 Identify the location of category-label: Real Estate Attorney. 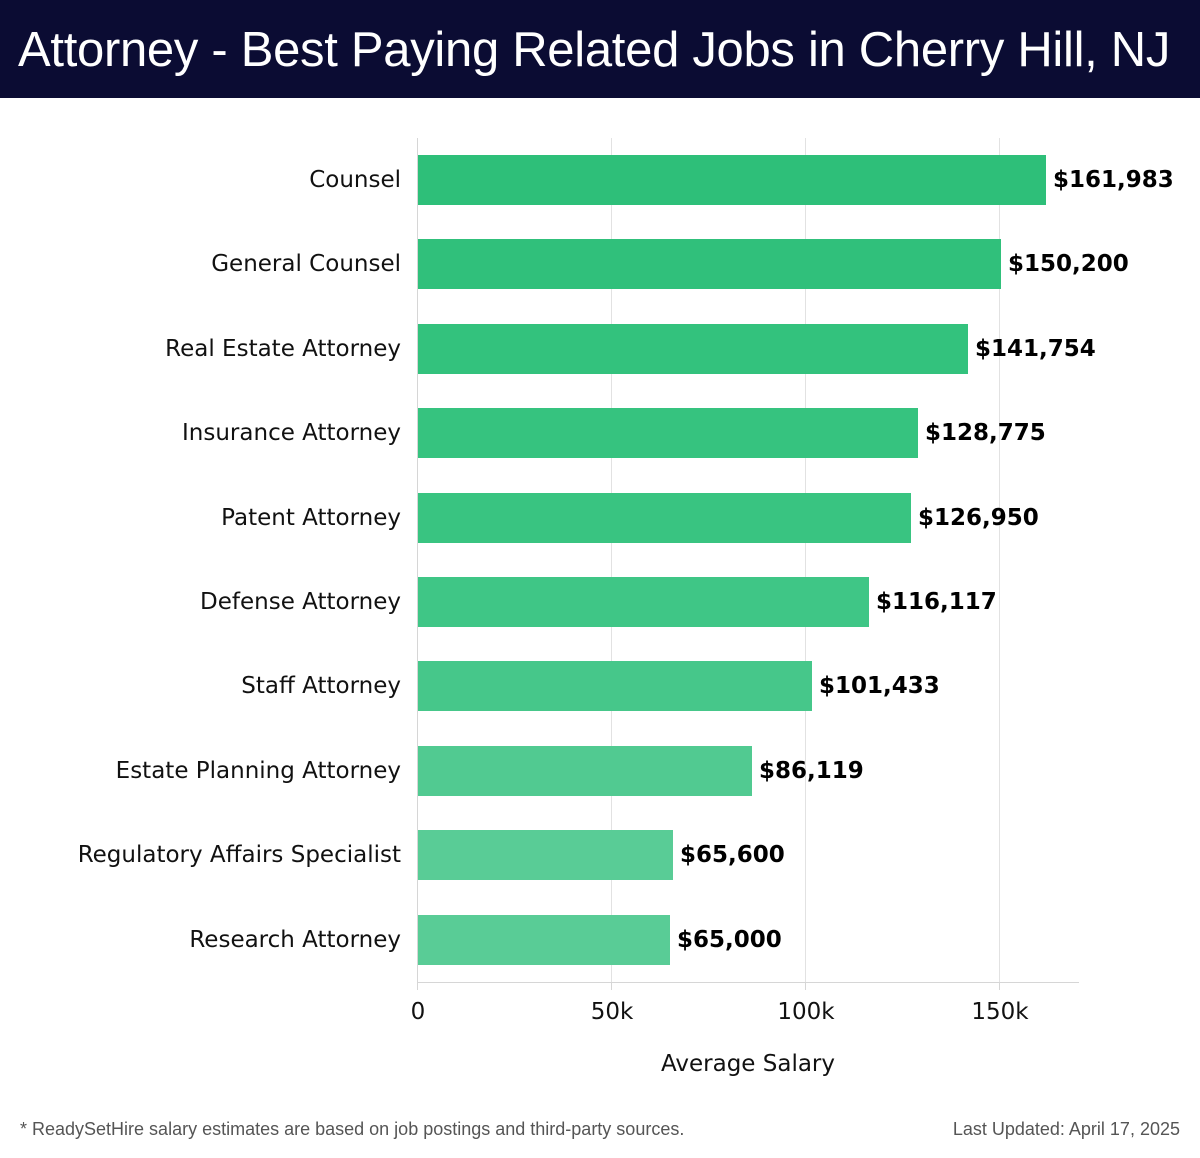
(283, 349).